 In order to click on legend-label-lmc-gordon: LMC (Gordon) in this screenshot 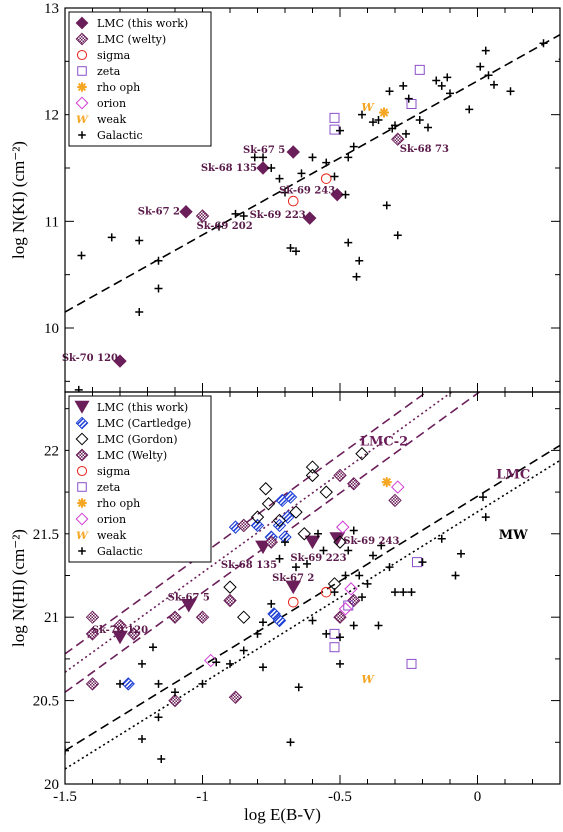, I will do `click(137, 439)`.